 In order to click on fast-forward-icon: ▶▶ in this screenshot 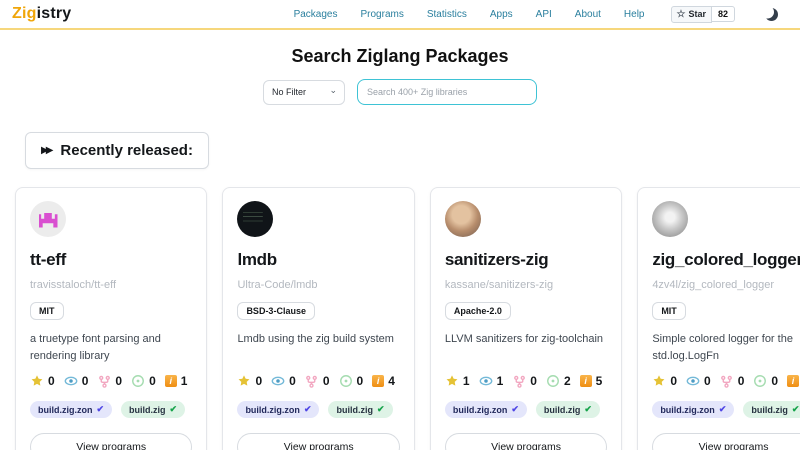, I will do `click(47, 150)`.